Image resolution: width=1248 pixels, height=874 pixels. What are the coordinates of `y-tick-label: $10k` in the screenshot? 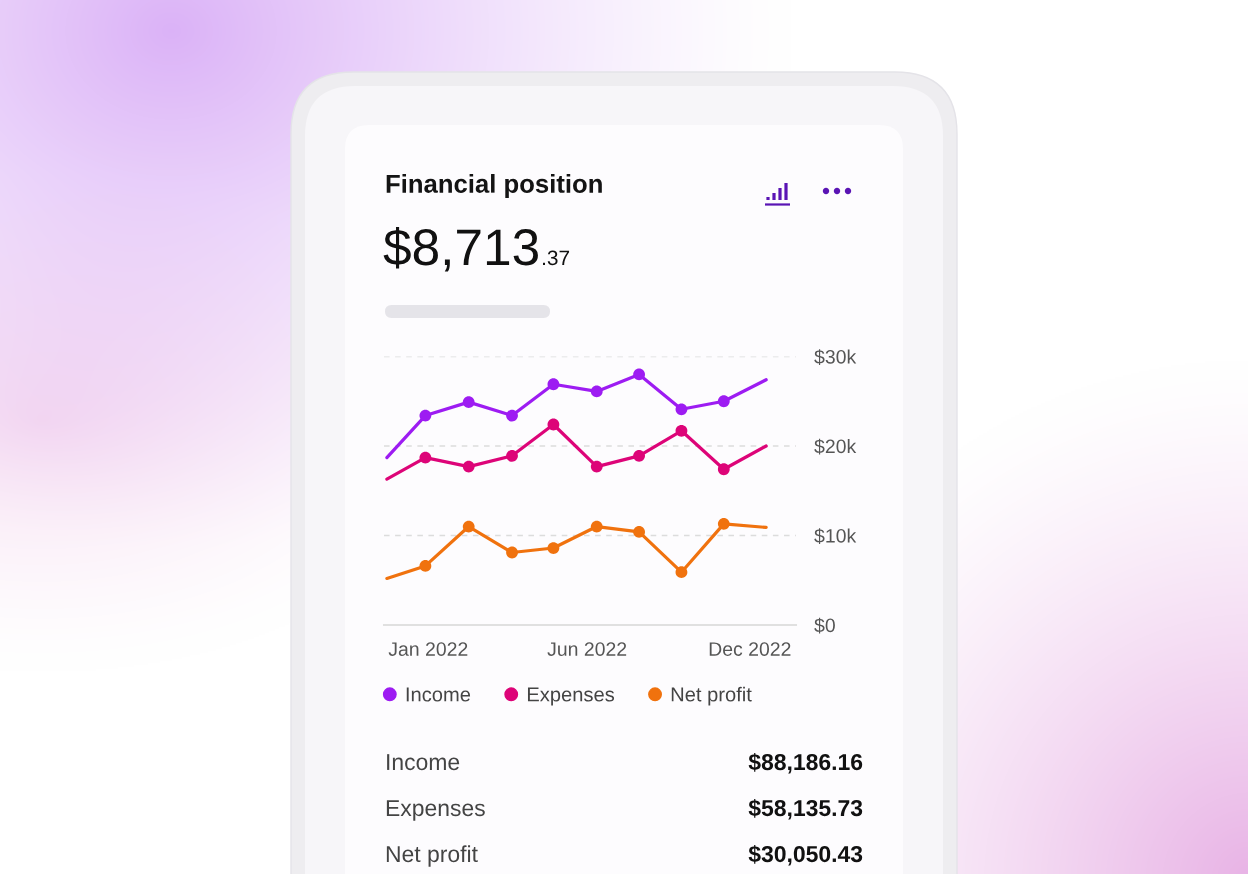 It's located at (835, 536).